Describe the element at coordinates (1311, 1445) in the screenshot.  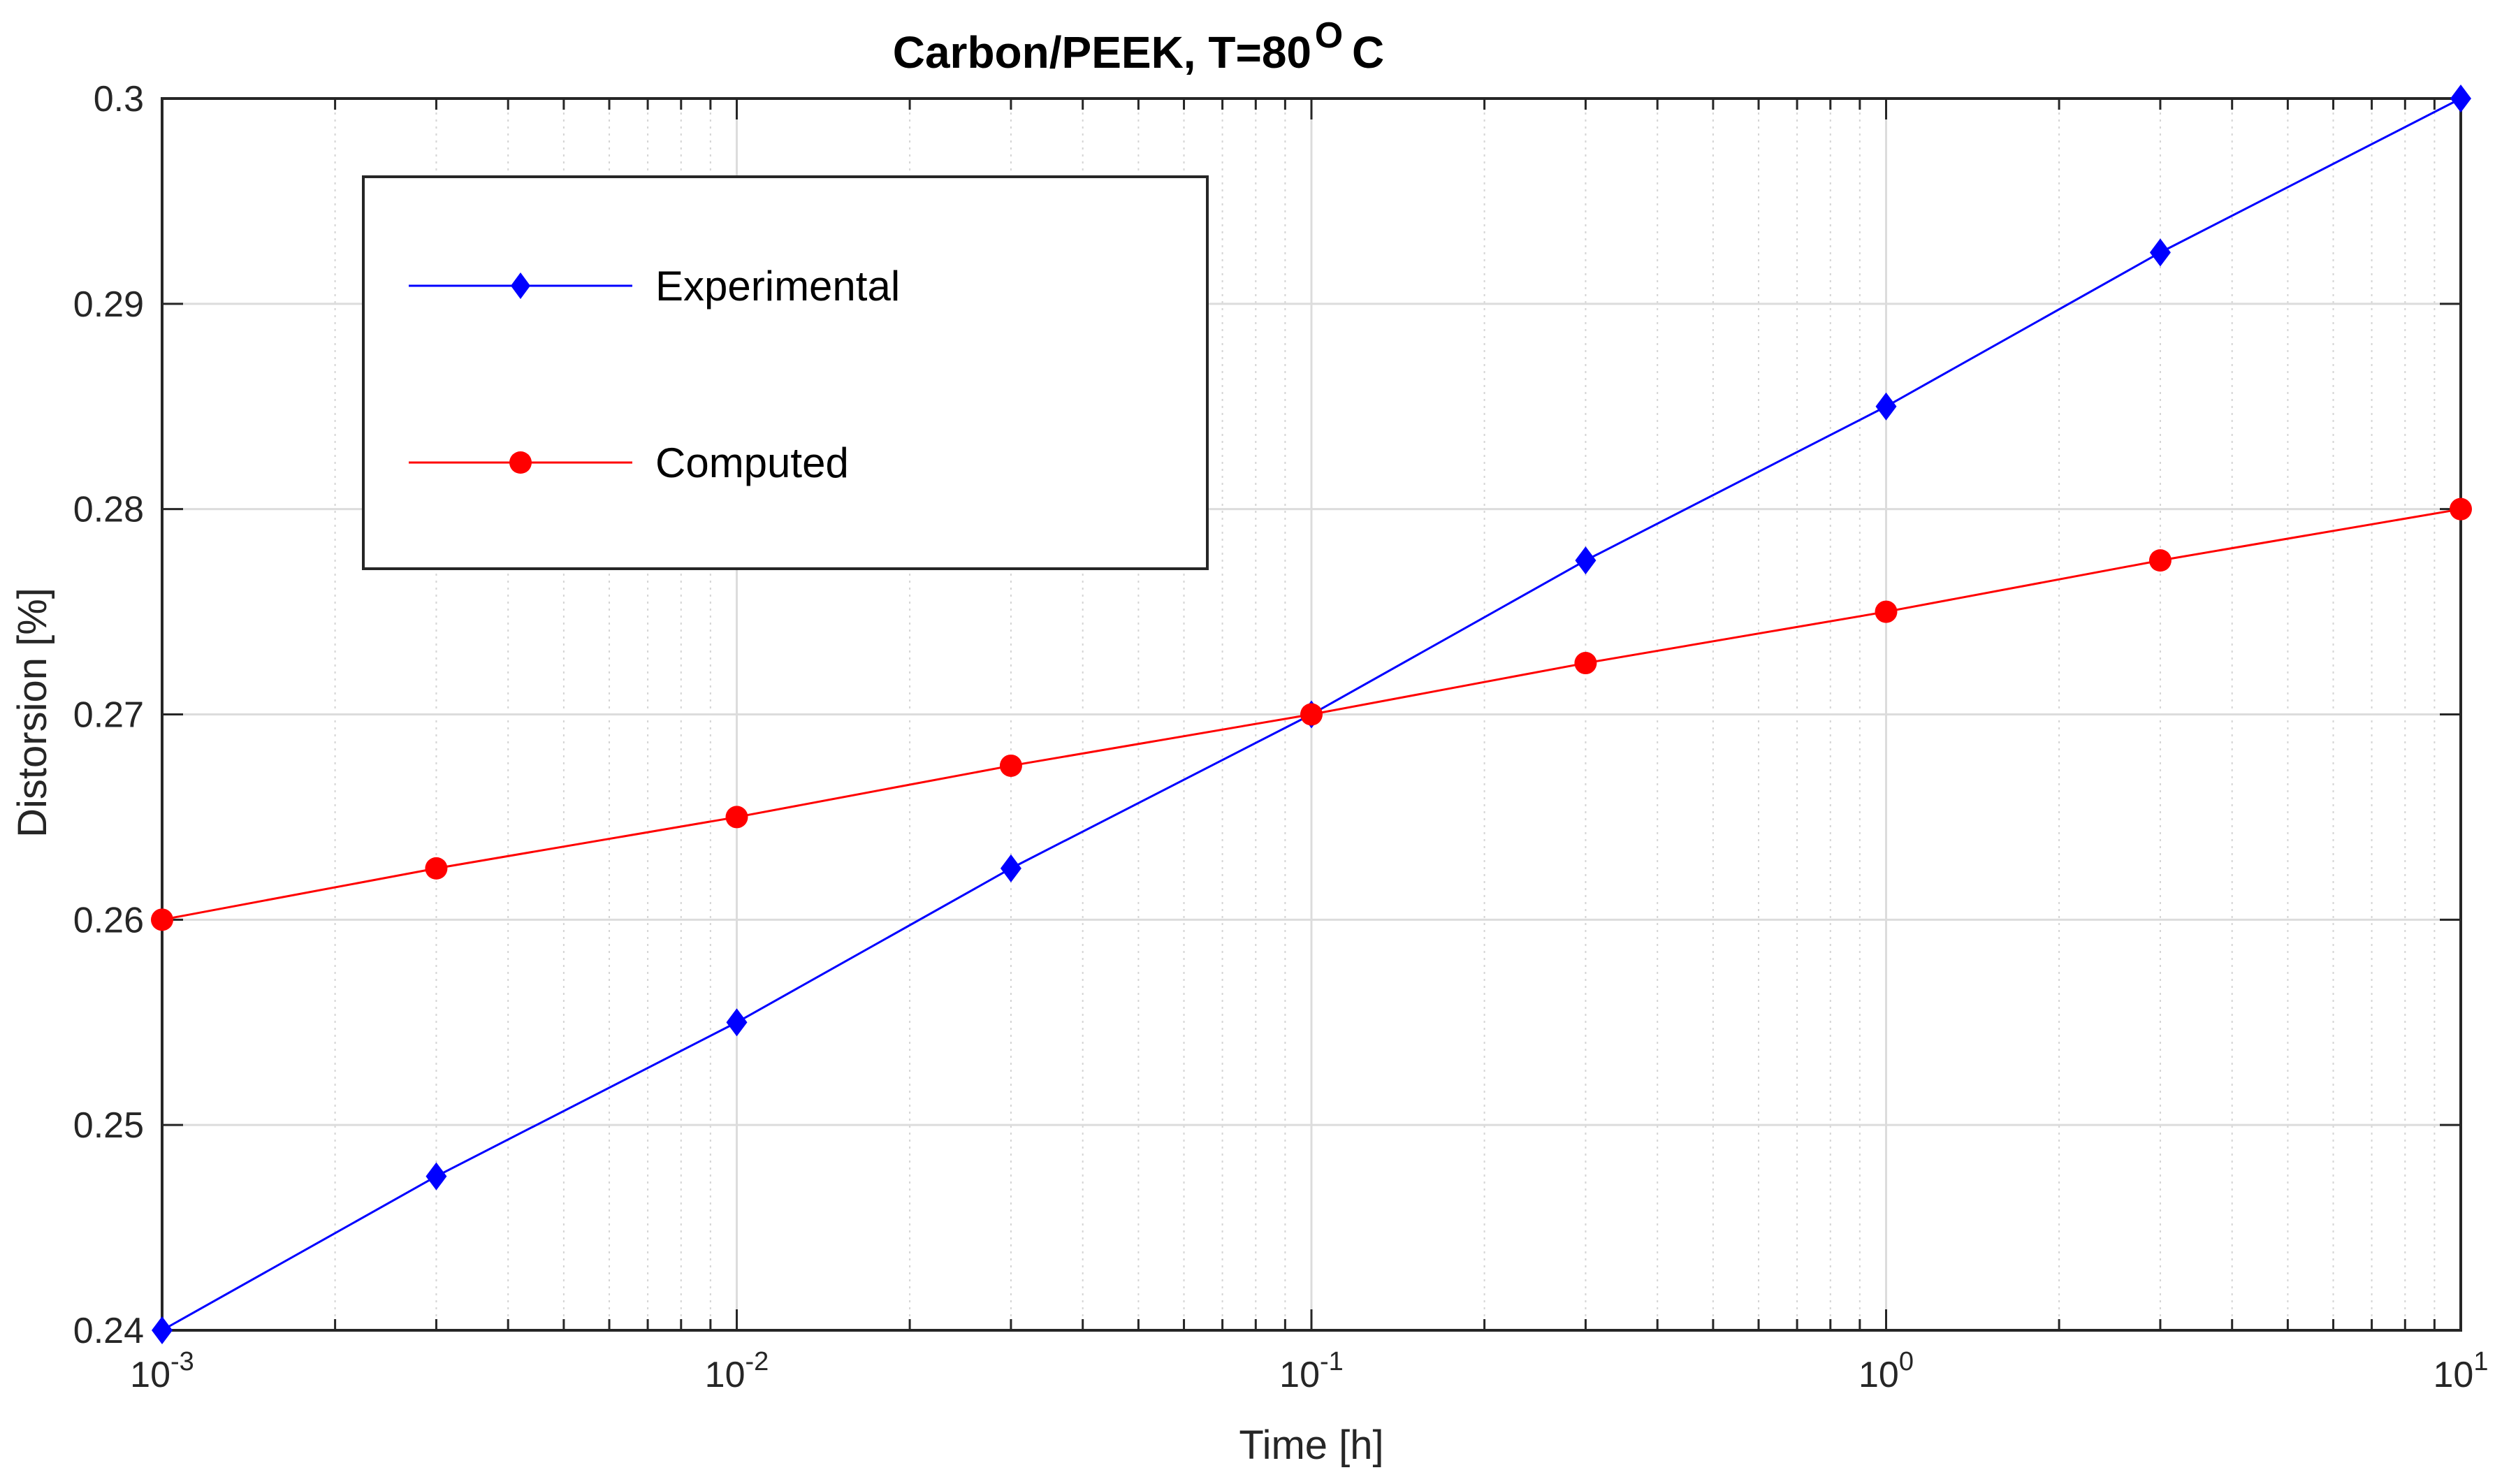
I see `x-axis-label: Time [h]` at that location.